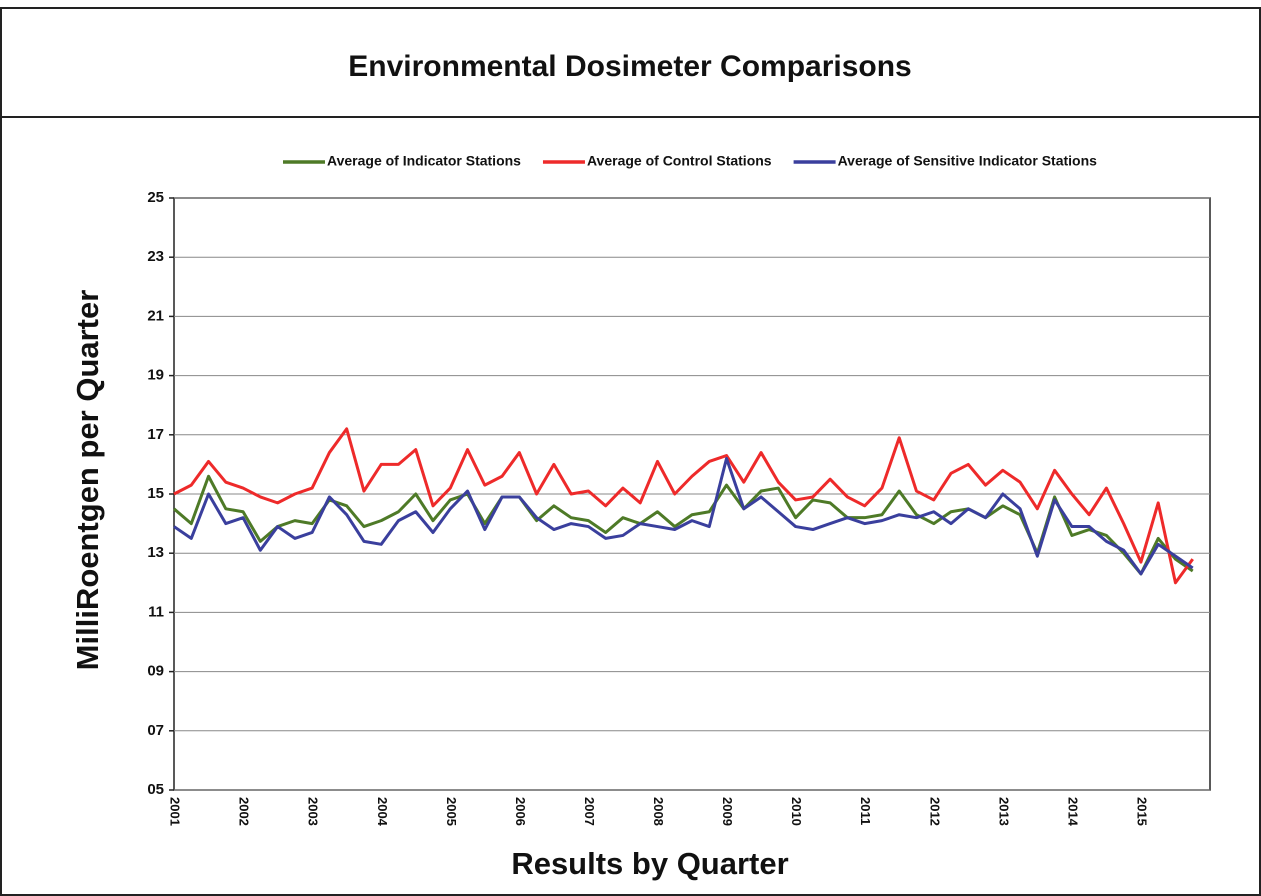 This screenshot has height=896, width=1261. I want to click on legend-label: Average of Sensitive Indicator Stations, so click(968, 161).